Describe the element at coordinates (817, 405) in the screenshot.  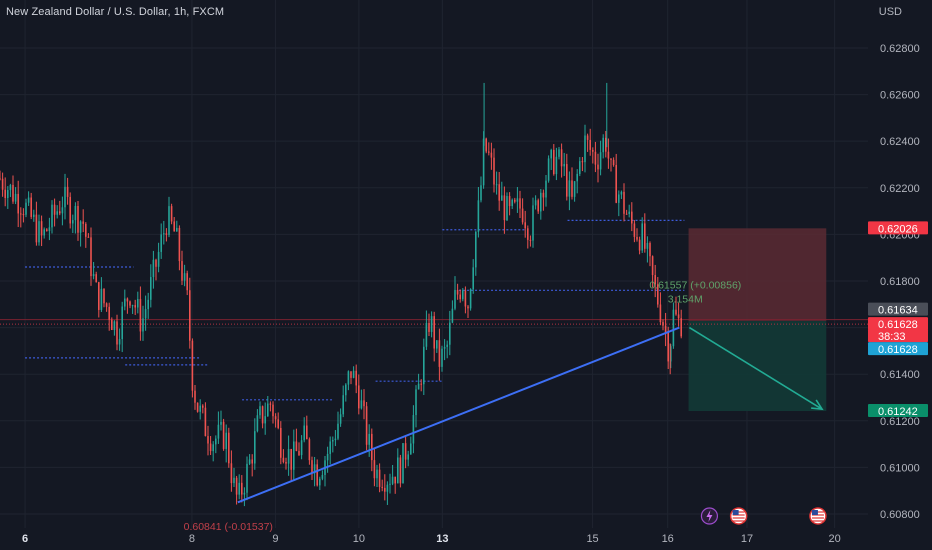
I see `arrow-head-icon` at that location.